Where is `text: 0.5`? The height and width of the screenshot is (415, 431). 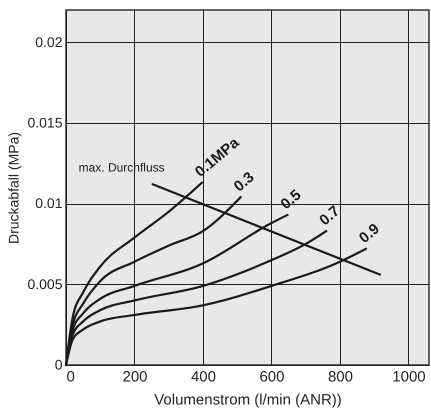 text: 0.5 is located at coordinates (291, 199).